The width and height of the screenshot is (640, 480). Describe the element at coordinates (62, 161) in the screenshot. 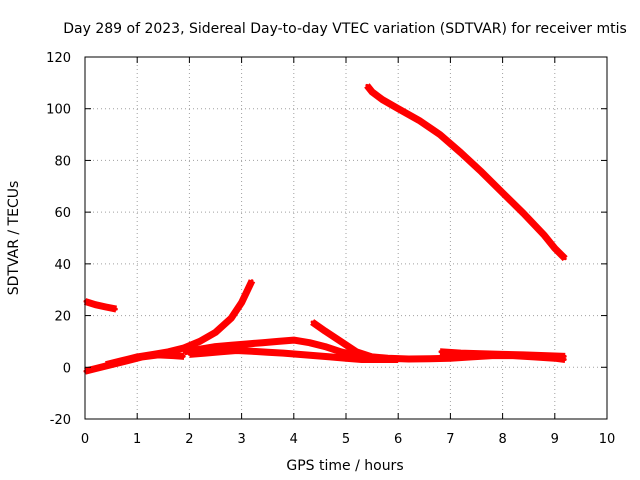

I see `y-tick-label: 80` at that location.